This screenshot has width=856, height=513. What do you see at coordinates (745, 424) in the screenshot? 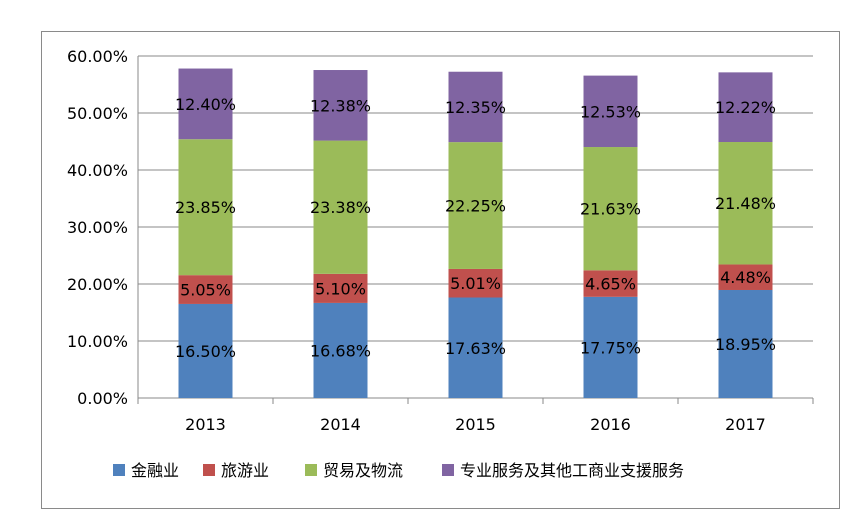
I see `x-tick-label: 2017` at bounding box center [745, 424].